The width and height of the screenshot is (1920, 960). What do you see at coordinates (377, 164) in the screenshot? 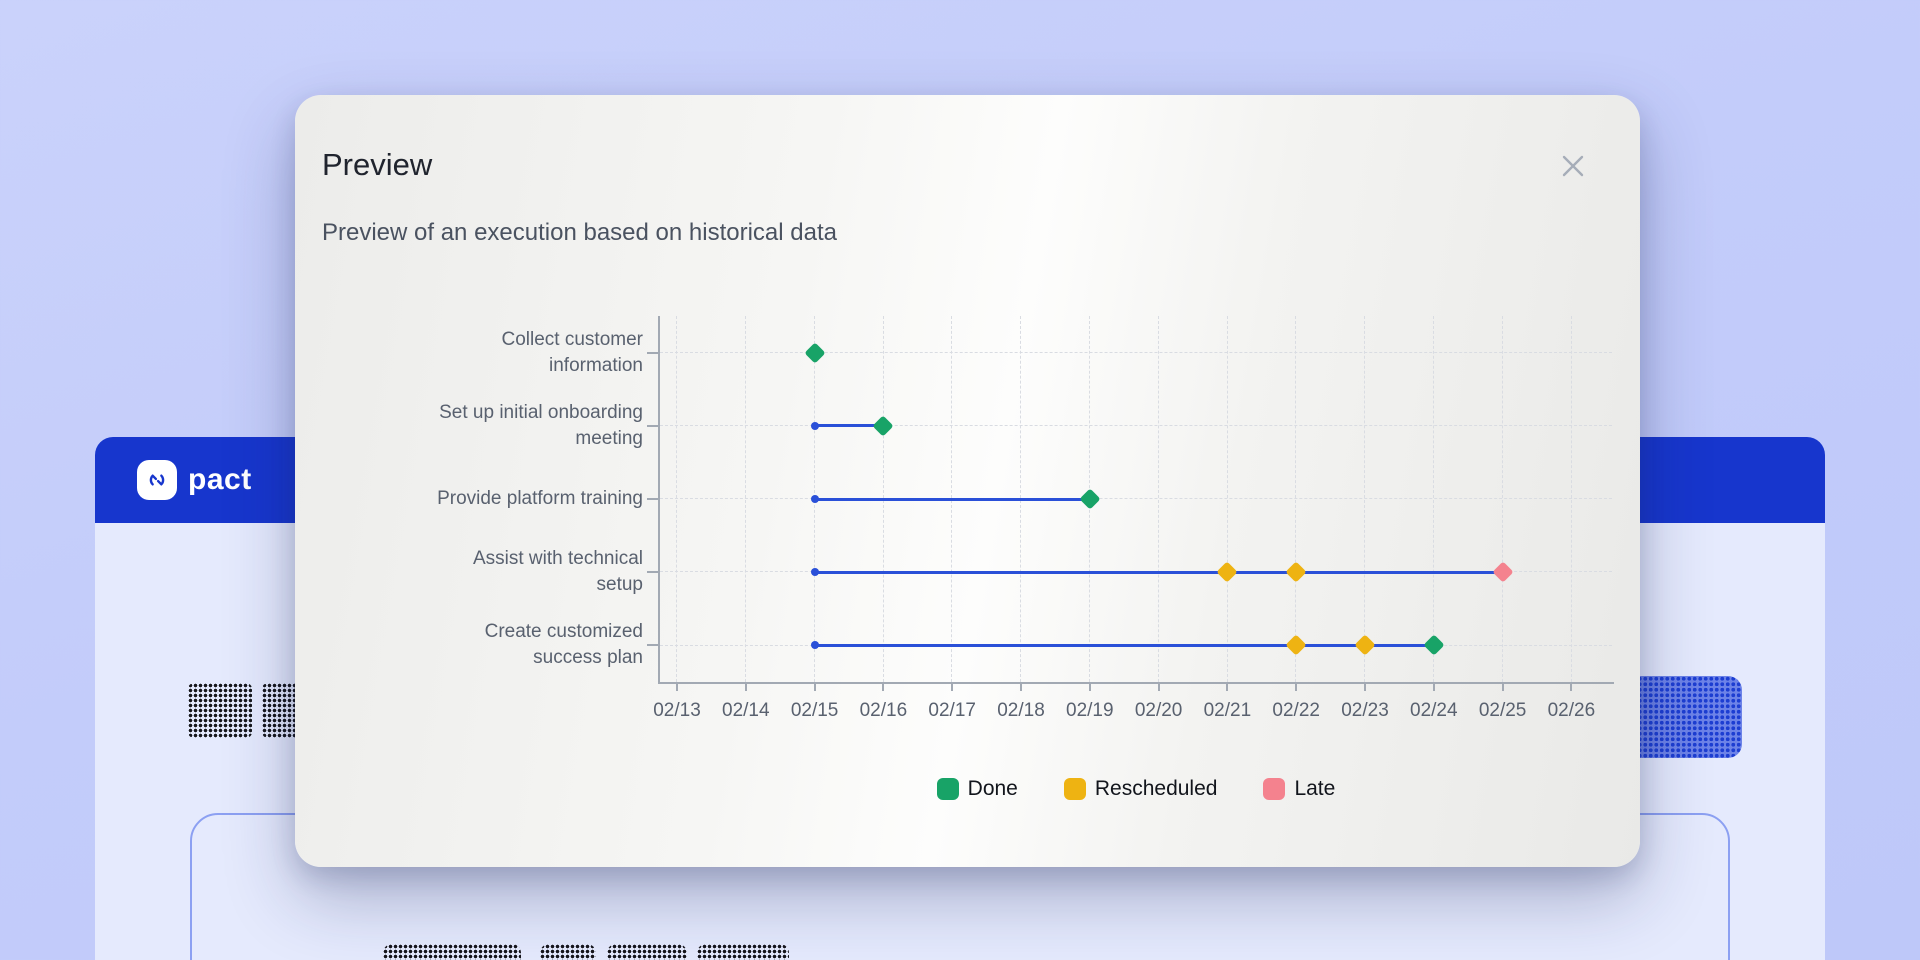
I see `modal-title: Preview` at bounding box center [377, 164].